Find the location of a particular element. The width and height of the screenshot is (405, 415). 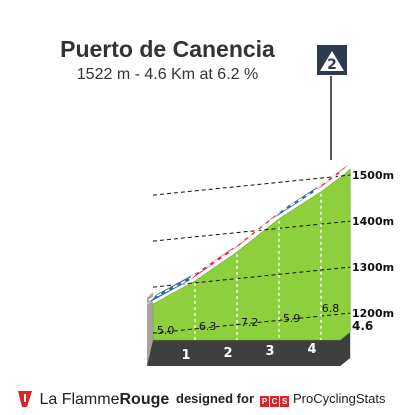

pcs-letter: S is located at coordinates (285, 401).